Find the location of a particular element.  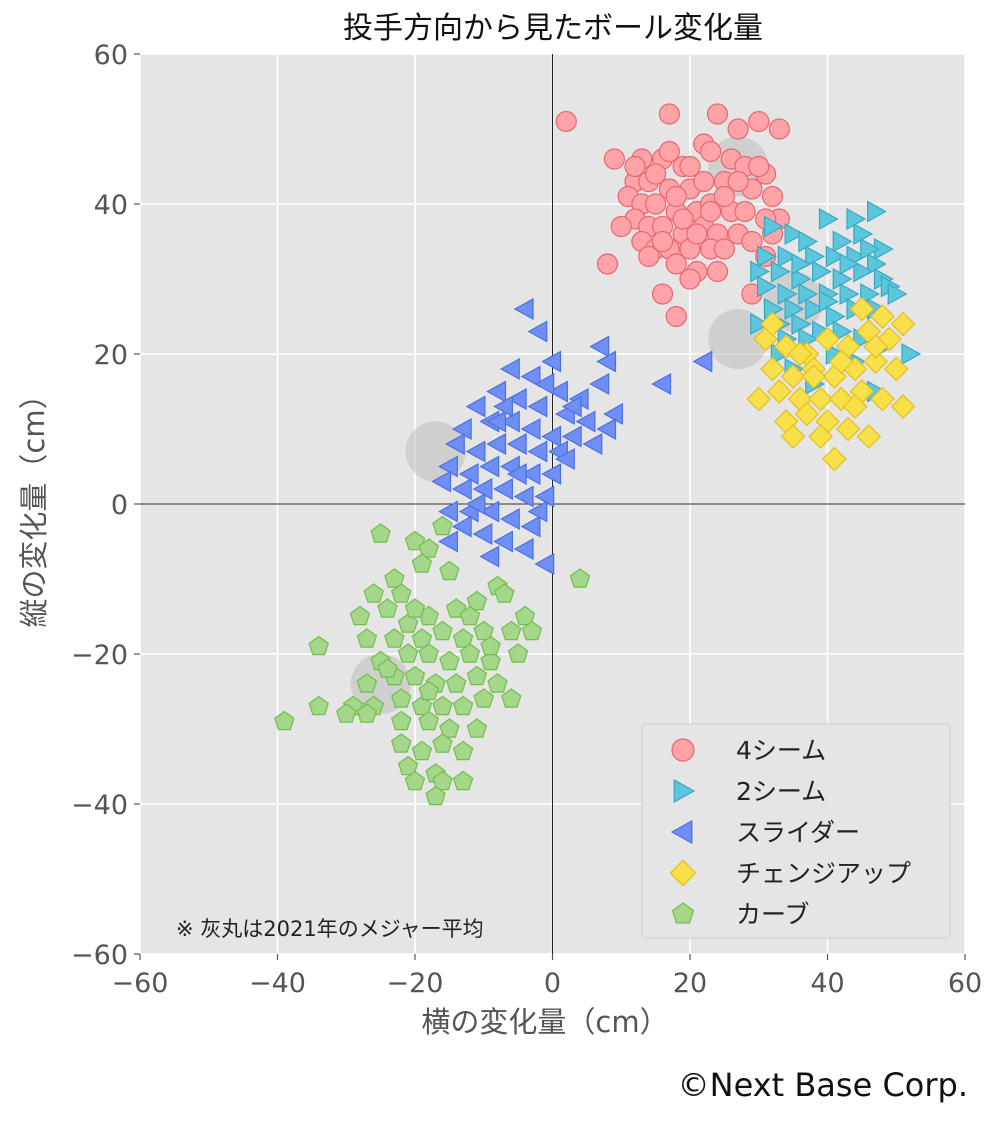

x-axis-label: 横の変化量（cm） is located at coordinates (544, 1022).